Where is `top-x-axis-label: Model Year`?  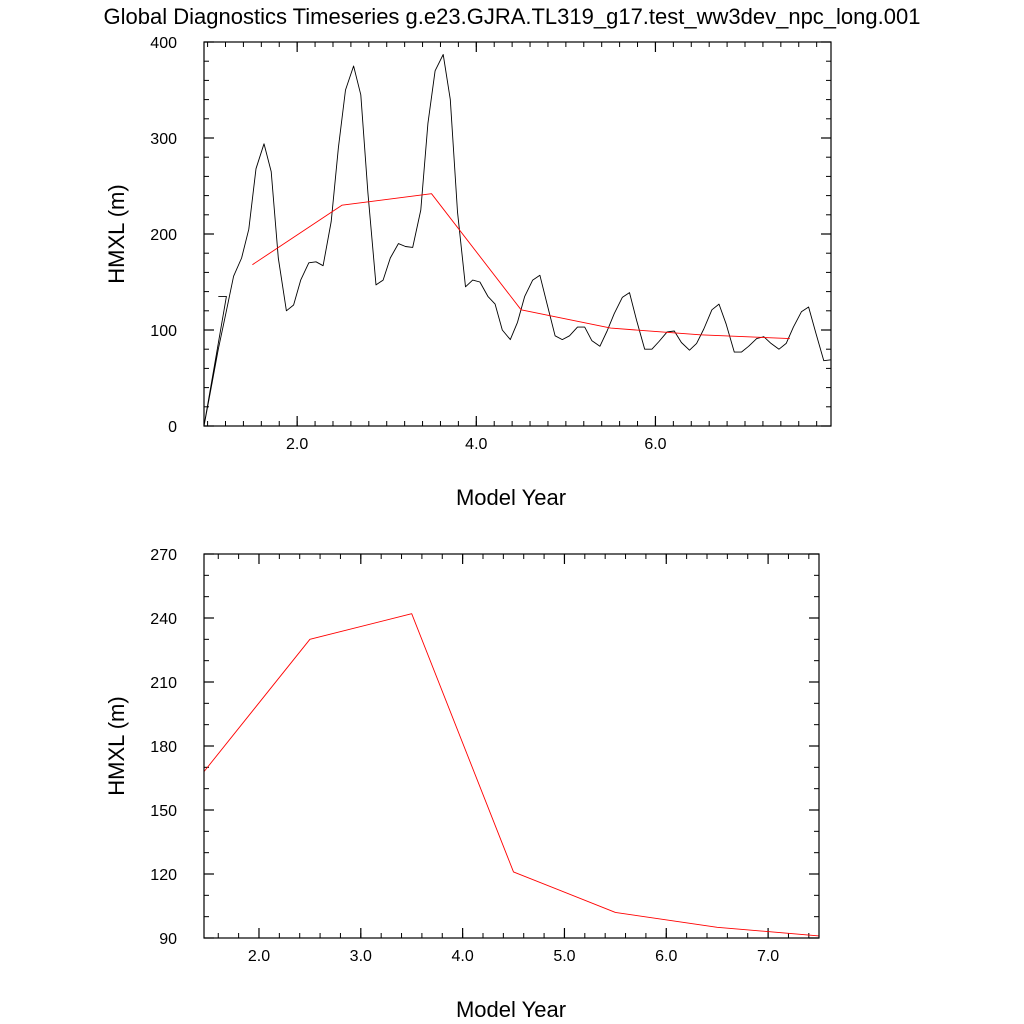 top-x-axis-label: Model Year is located at coordinates (511, 497).